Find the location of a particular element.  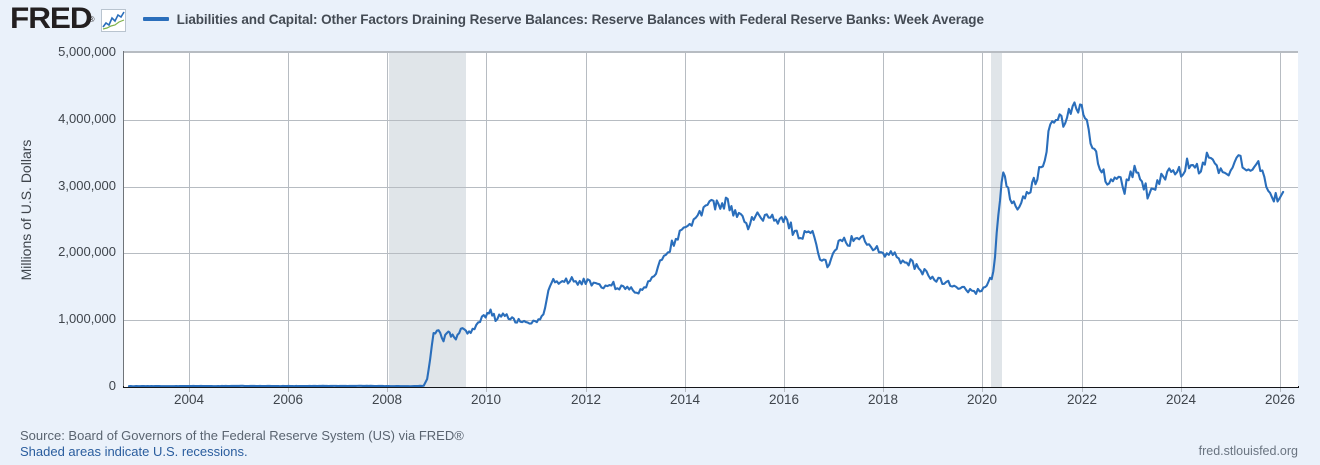

x-tick-label-2012: 2012 is located at coordinates (586, 399).